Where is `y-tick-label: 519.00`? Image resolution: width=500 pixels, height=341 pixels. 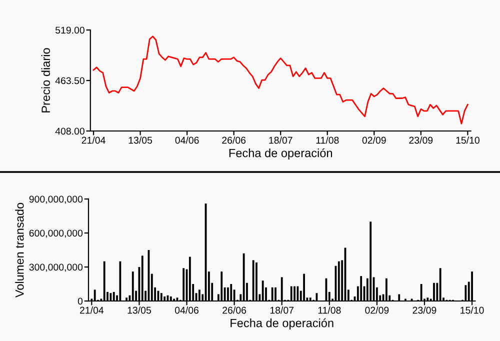 y-tick-label: 519.00 is located at coordinates (70, 30).